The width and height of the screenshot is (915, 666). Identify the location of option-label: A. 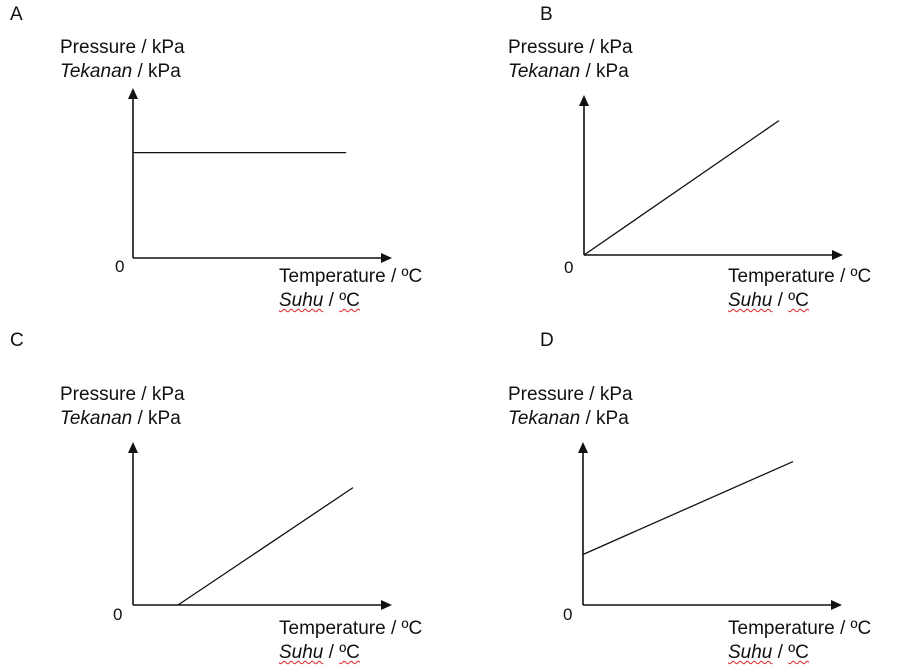
(16, 14).